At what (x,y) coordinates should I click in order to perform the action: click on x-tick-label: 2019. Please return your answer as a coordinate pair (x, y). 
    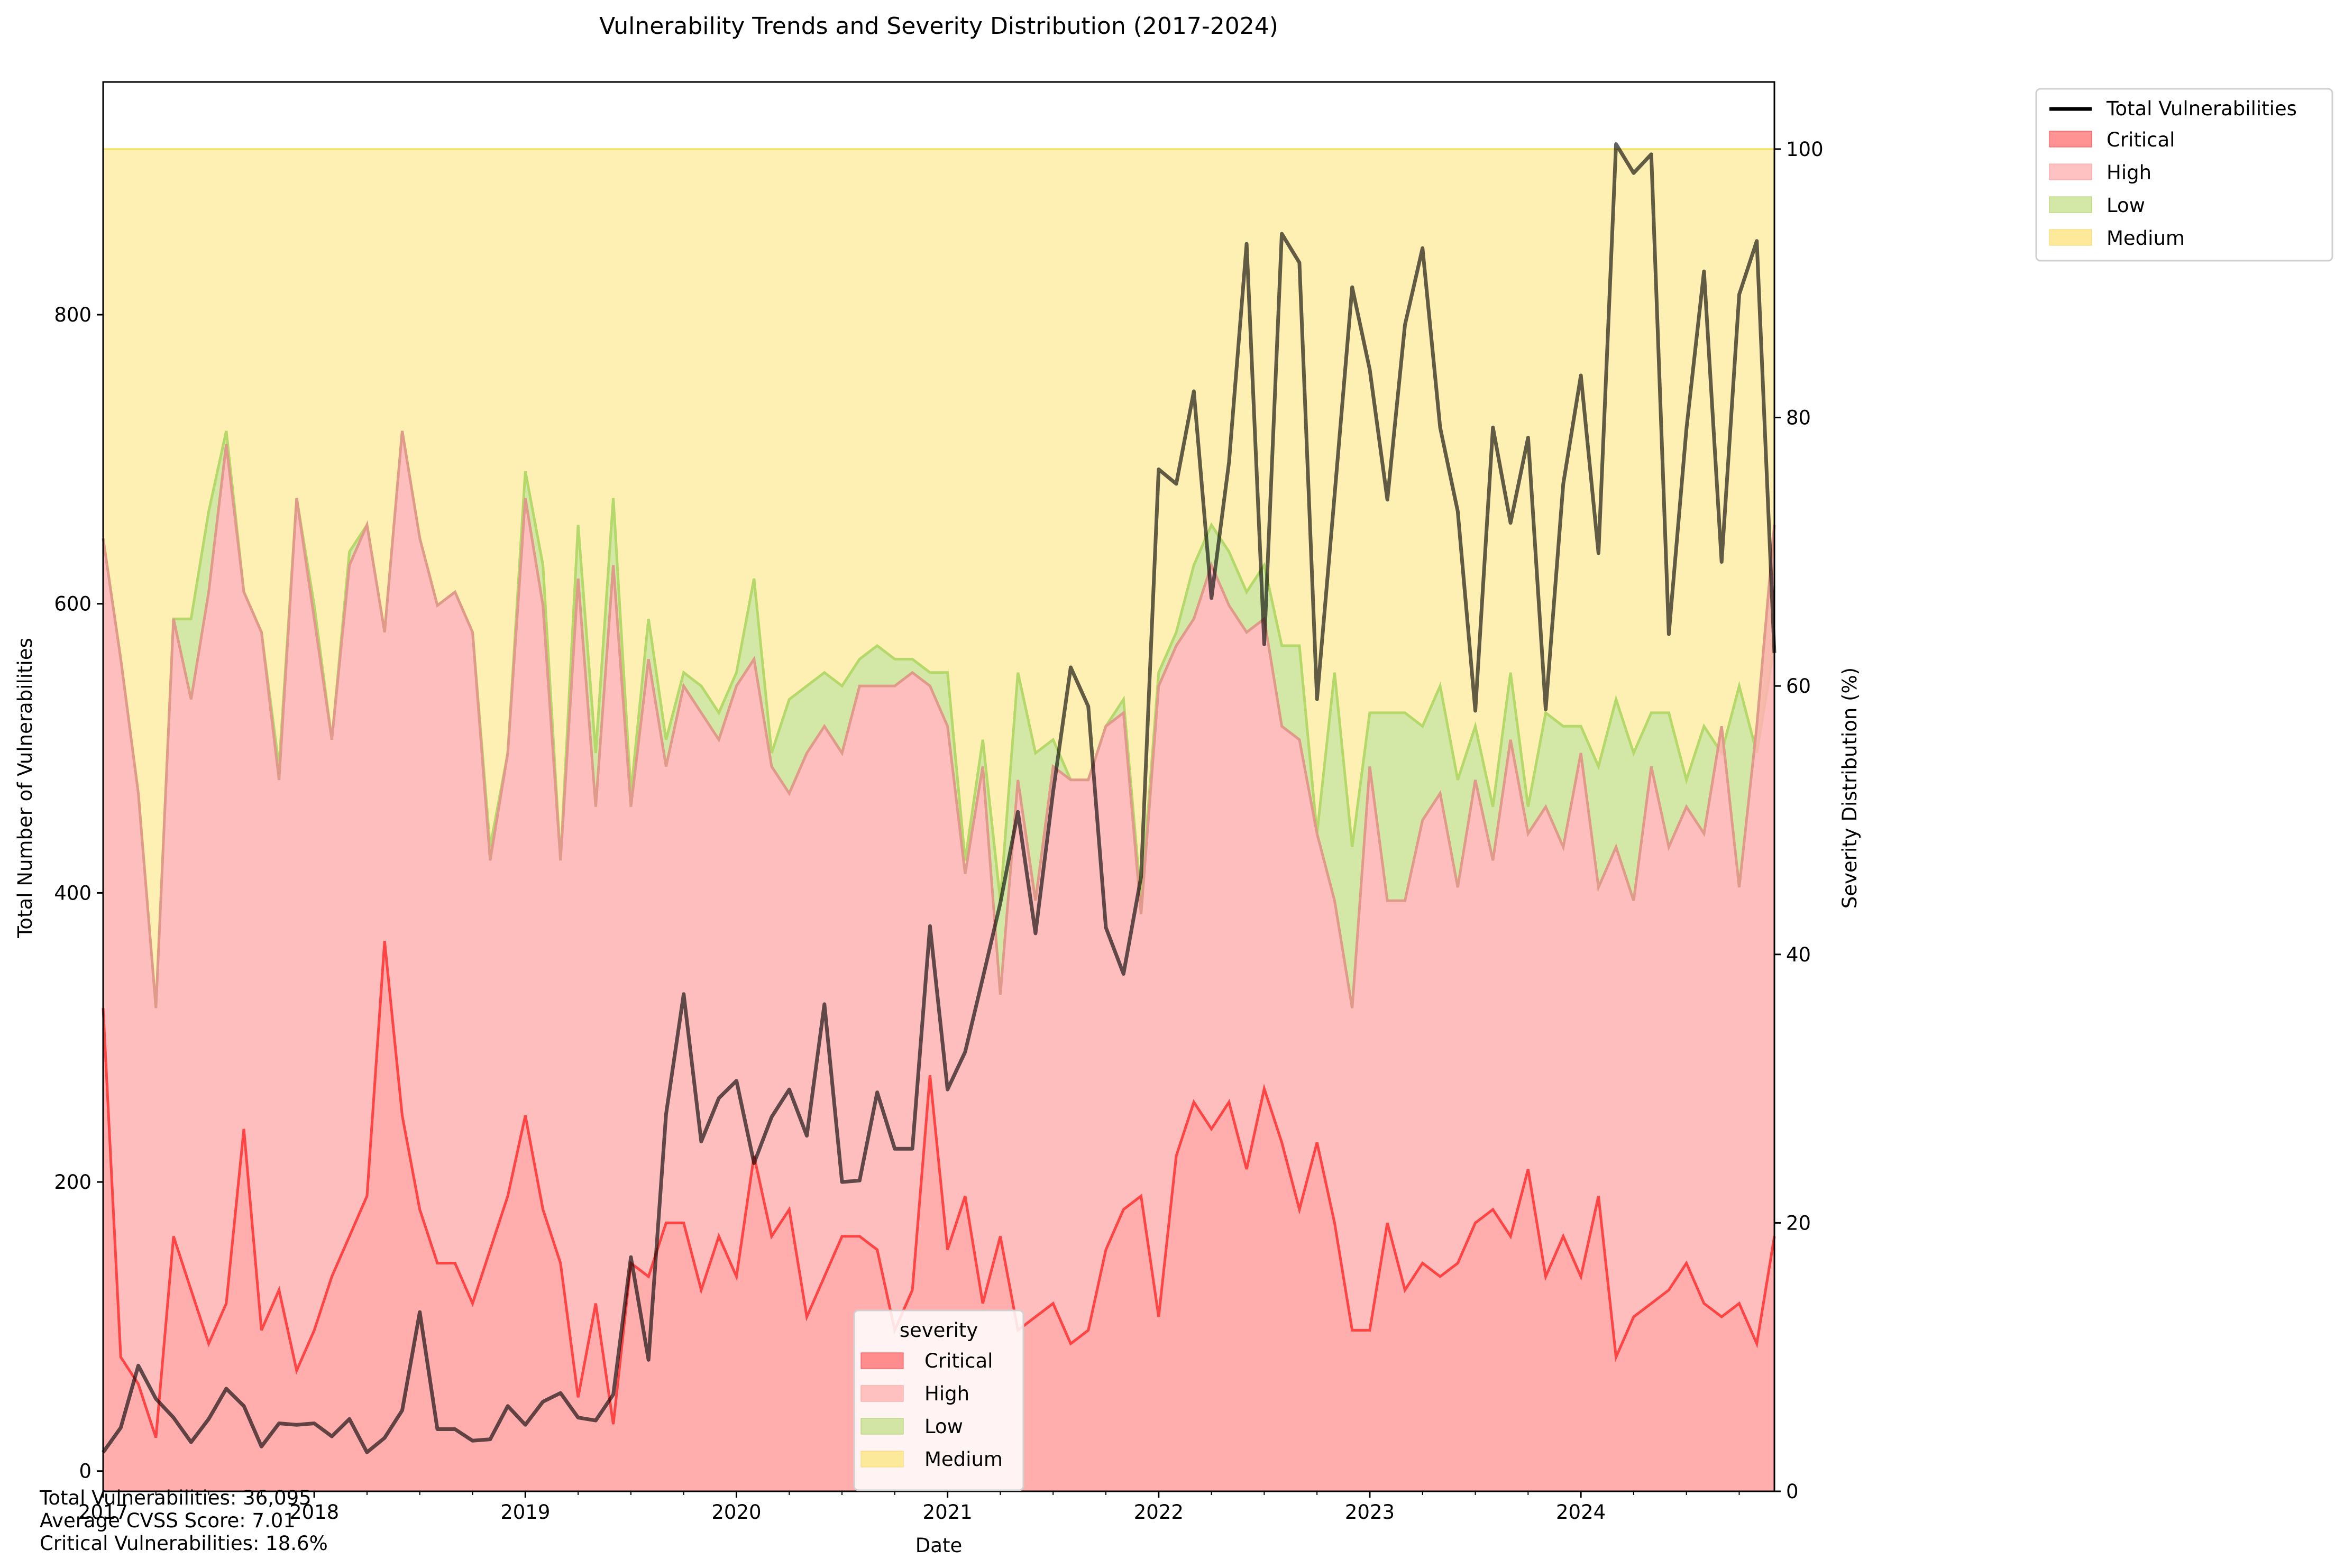
    Looking at the image, I should click on (525, 1512).